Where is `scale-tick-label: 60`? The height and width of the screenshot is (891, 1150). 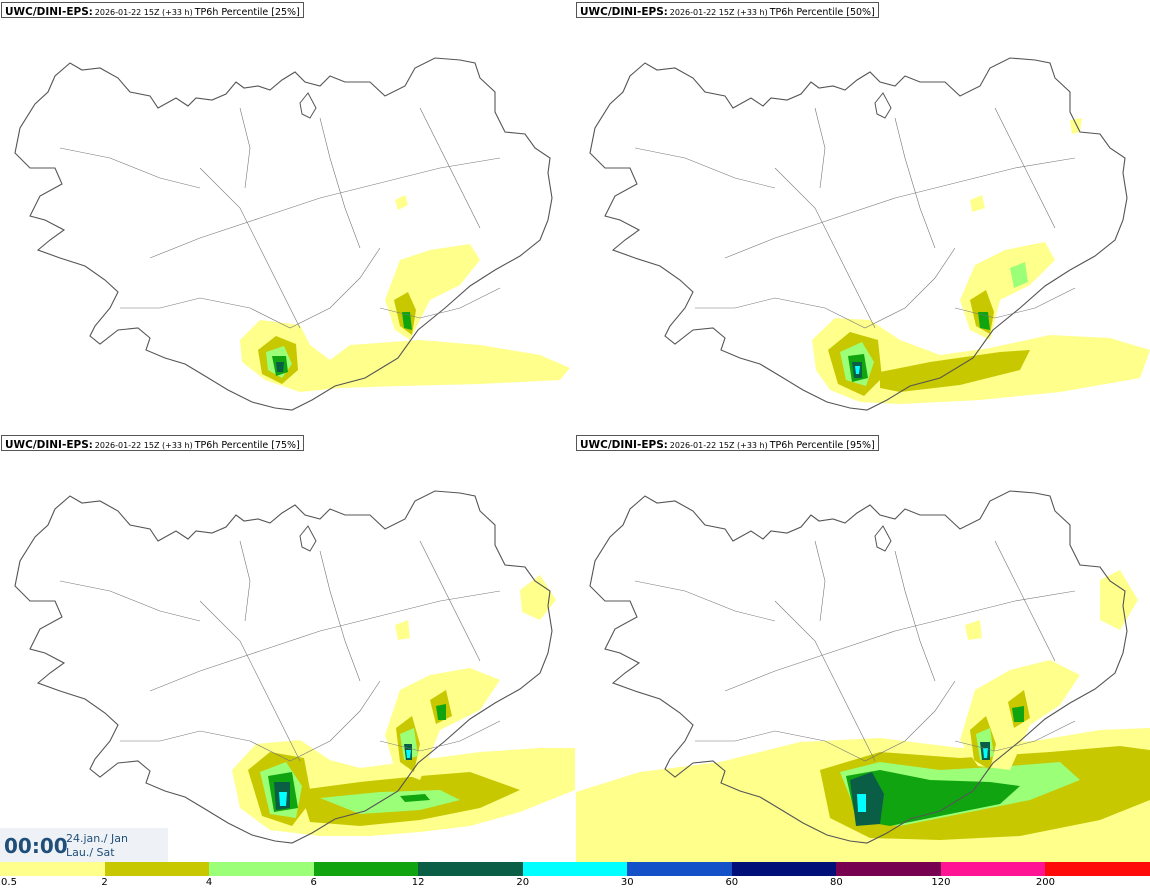 scale-tick-label: 60 is located at coordinates (732, 882).